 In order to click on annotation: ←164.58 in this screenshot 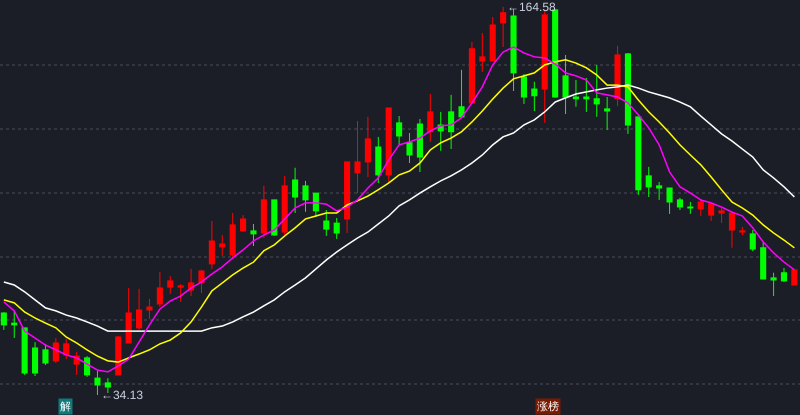, I will do `click(531, 7)`.